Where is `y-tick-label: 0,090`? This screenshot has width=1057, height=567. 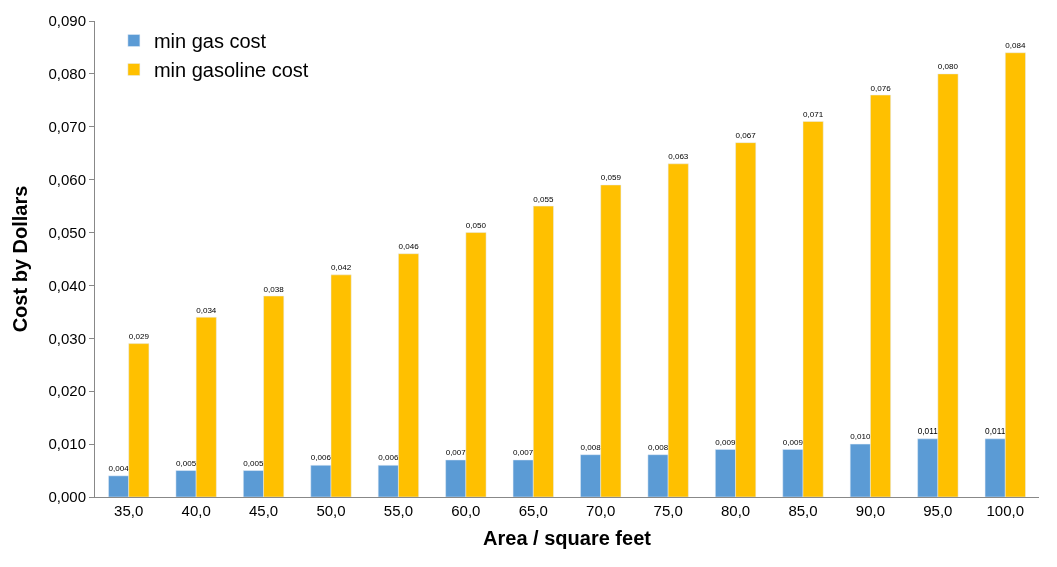 y-tick-label: 0,090 is located at coordinates (67, 21).